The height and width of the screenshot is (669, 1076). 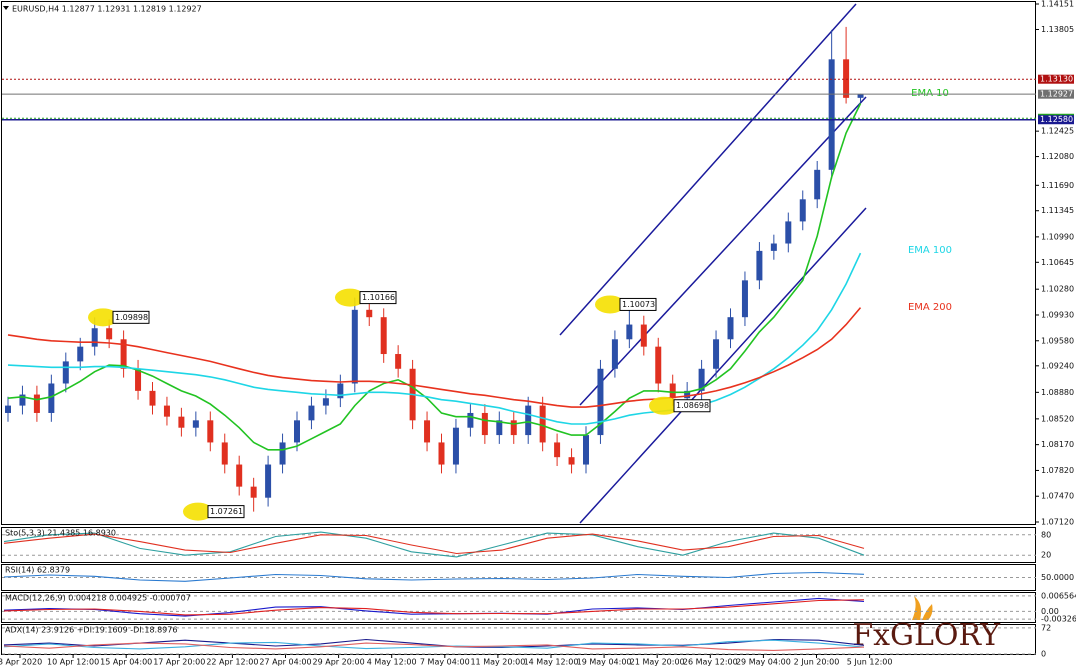 I want to click on y-tick-label: 72, so click(x=1046, y=627).